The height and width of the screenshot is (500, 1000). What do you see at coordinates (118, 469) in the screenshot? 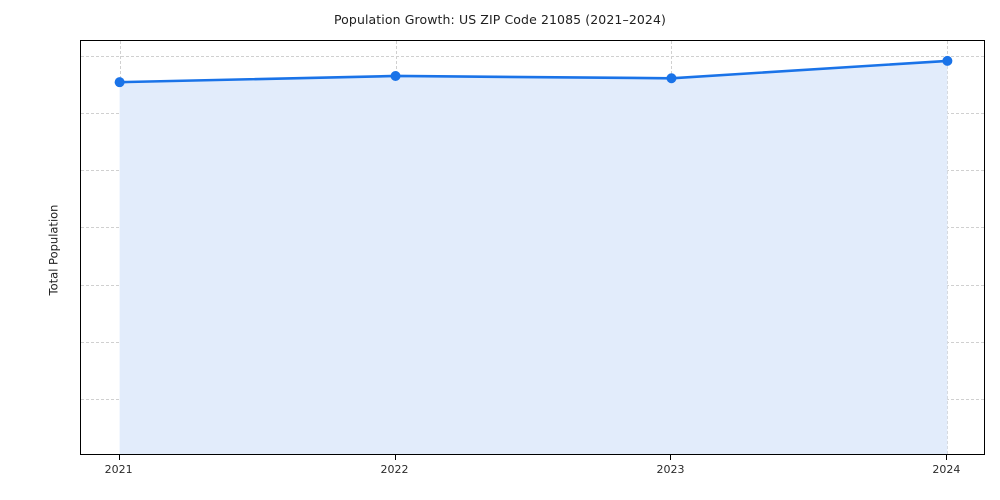
I see `x-axis-tick-label: 2021` at bounding box center [118, 469].